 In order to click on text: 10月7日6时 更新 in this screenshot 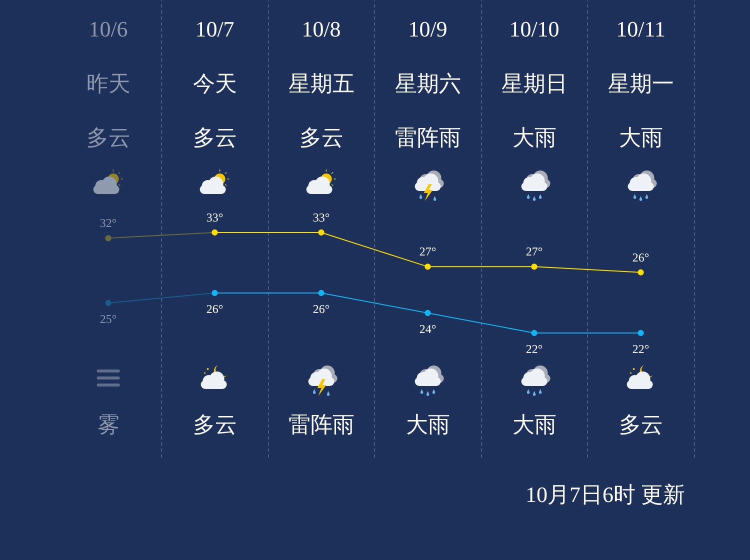, I will do `click(605, 494)`.